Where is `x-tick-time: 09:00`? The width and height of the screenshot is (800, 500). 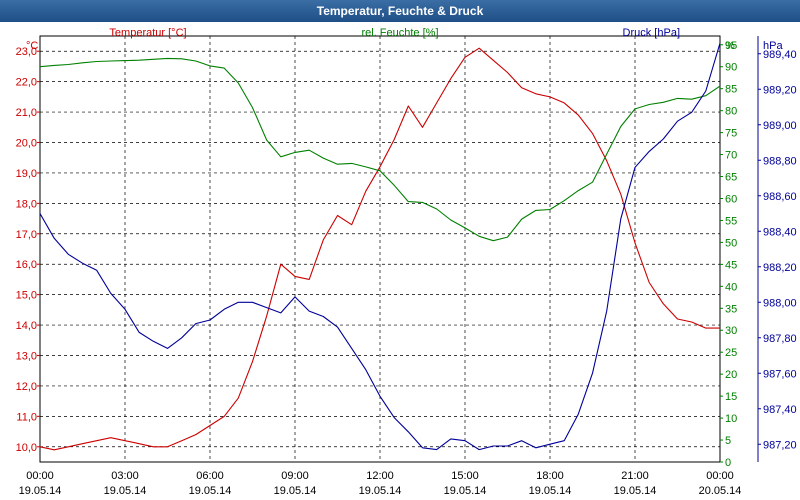 x-tick-time: 09:00 is located at coordinates (295, 476).